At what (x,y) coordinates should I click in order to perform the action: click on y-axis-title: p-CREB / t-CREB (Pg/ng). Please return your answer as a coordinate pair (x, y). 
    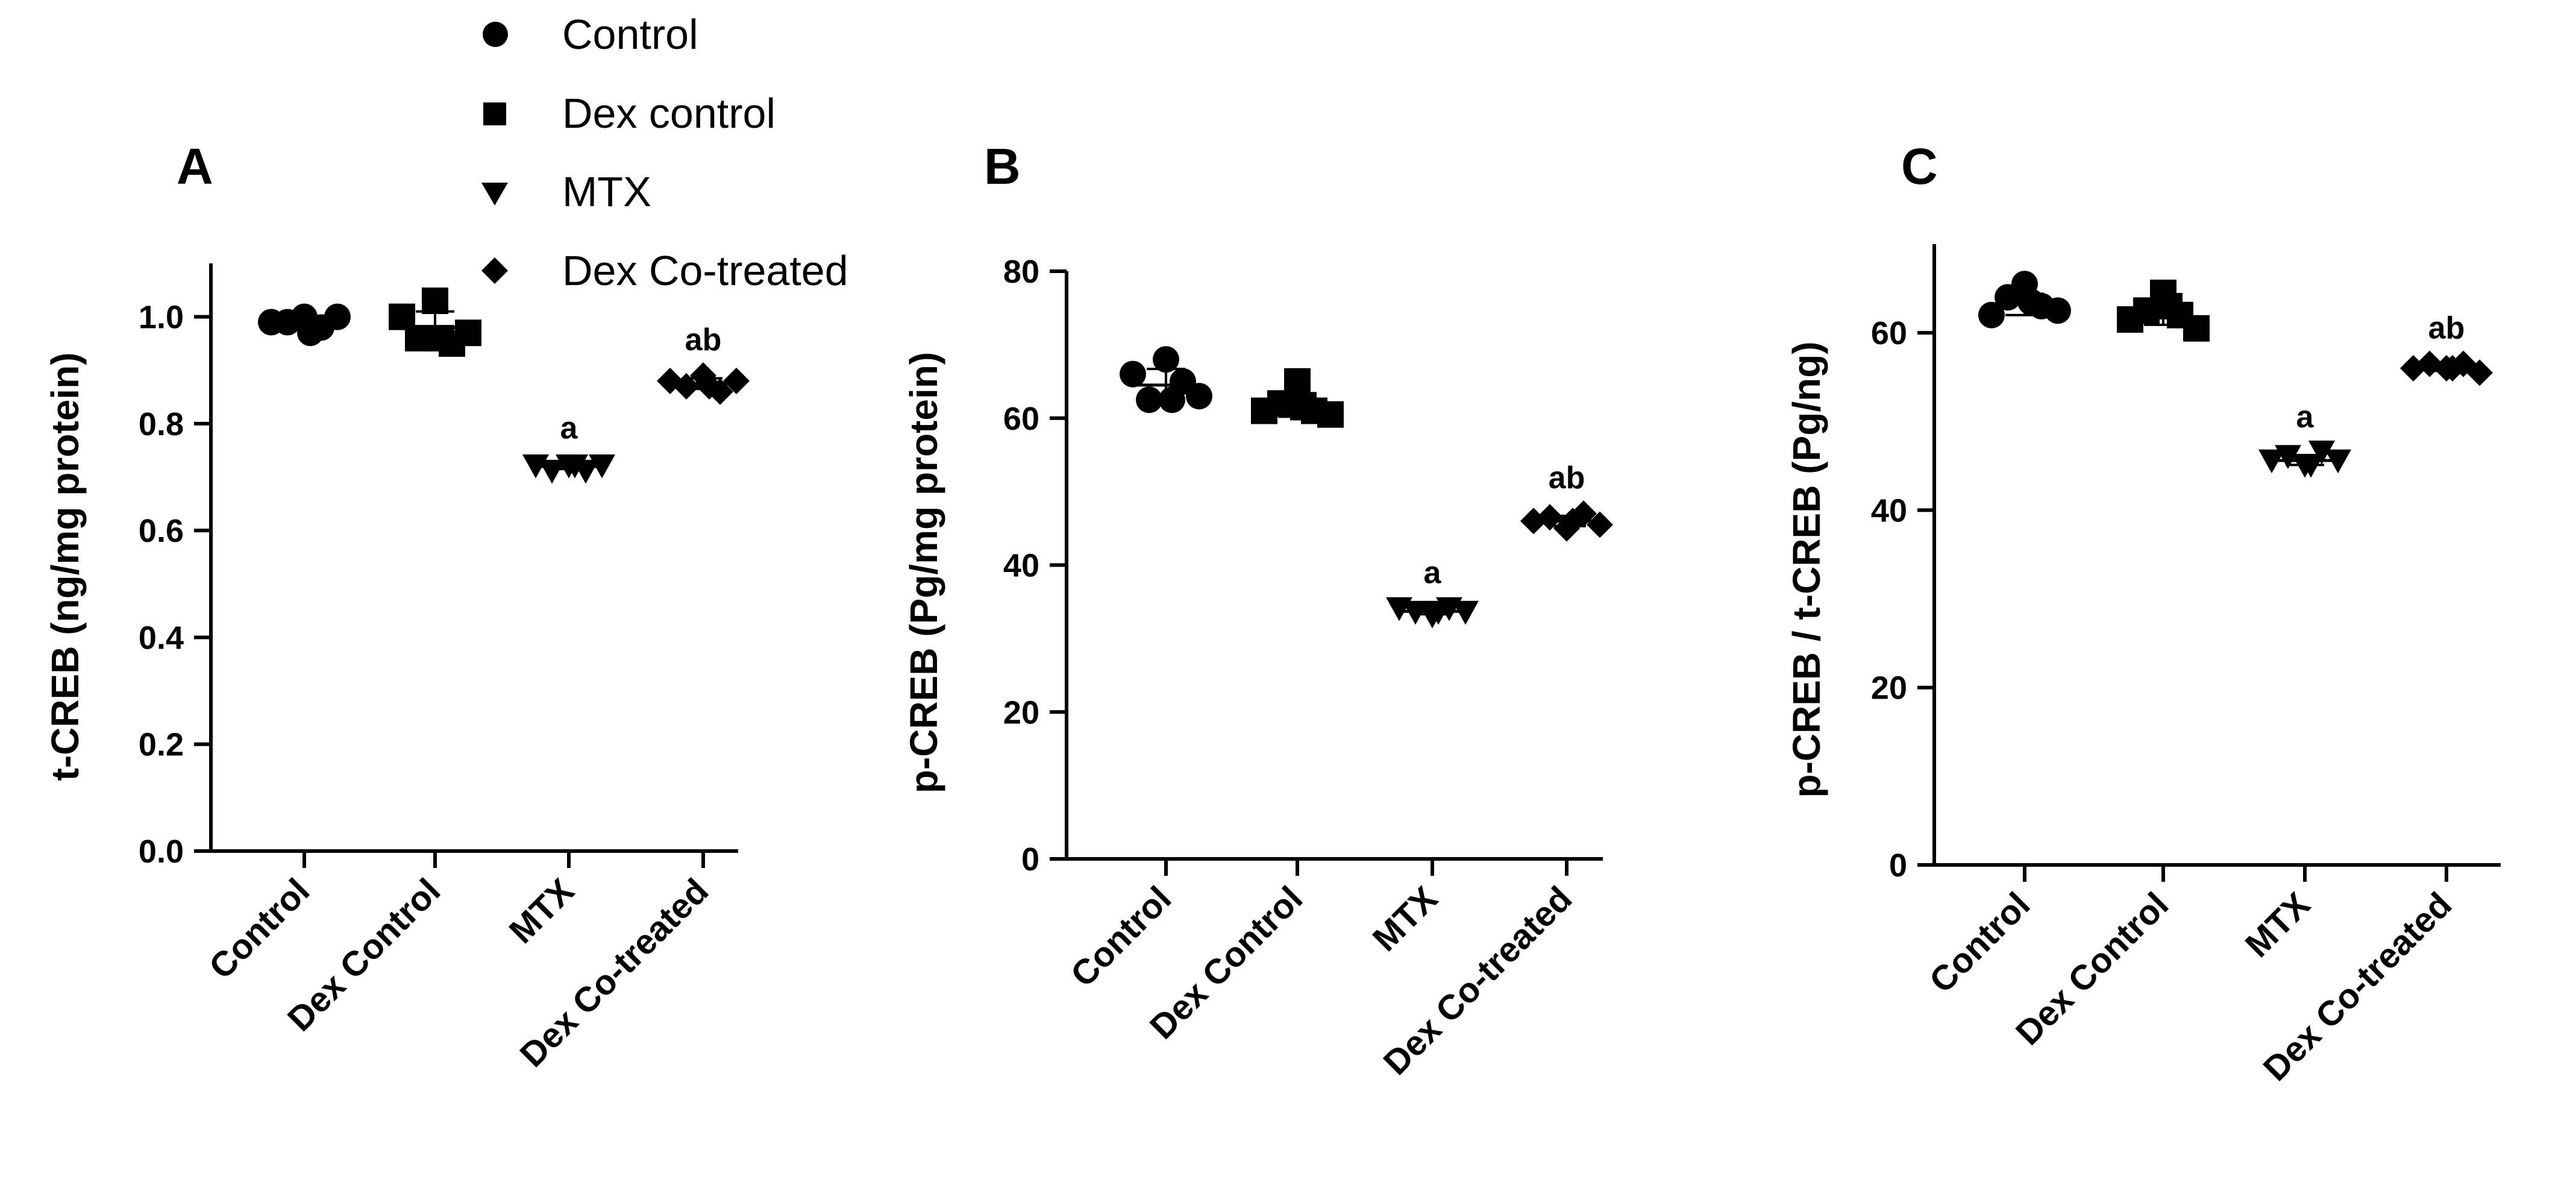
    Looking at the image, I should click on (1806, 569).